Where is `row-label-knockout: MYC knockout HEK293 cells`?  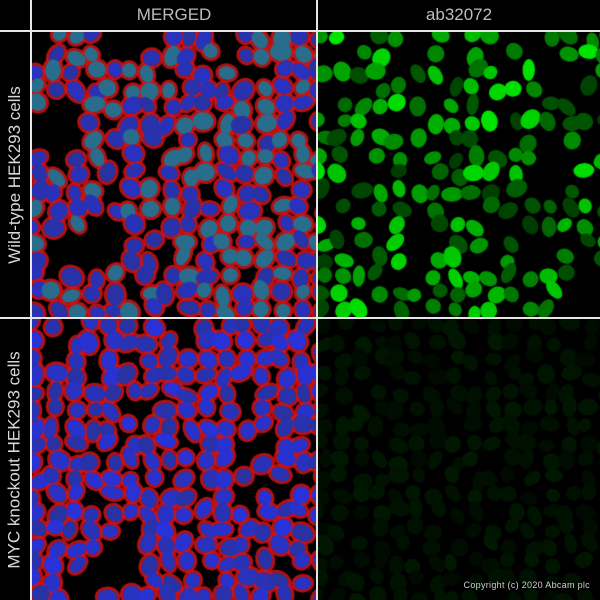
row-label-knockout: MYC knockout HEK293 cells is located at coordinates (15, 460).